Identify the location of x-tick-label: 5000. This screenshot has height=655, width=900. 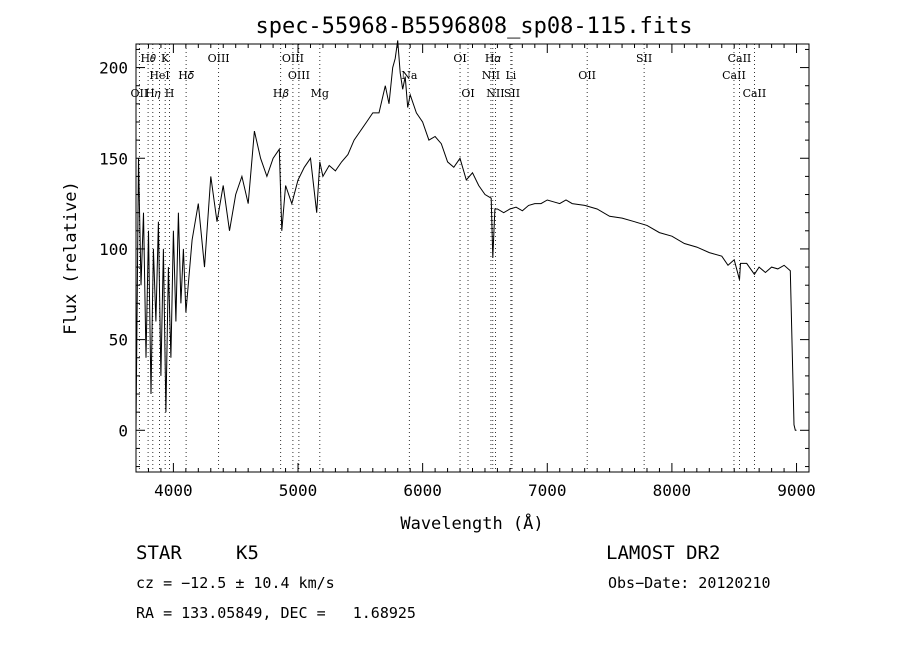
(298, 490).